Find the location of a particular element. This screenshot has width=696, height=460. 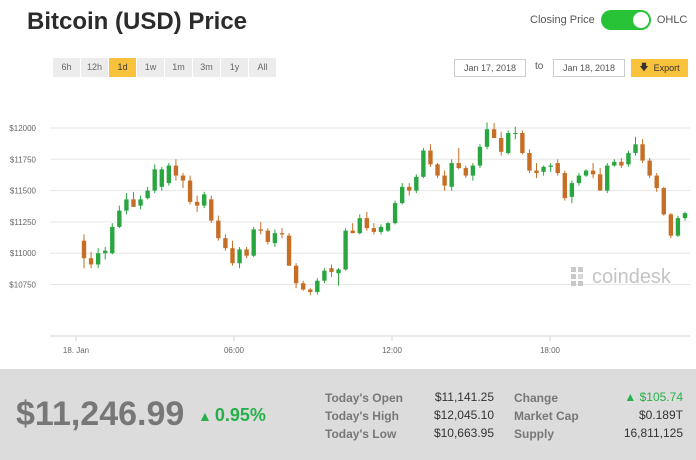

coindesk-watermark: coindesk is located at coordinates (621, 277).